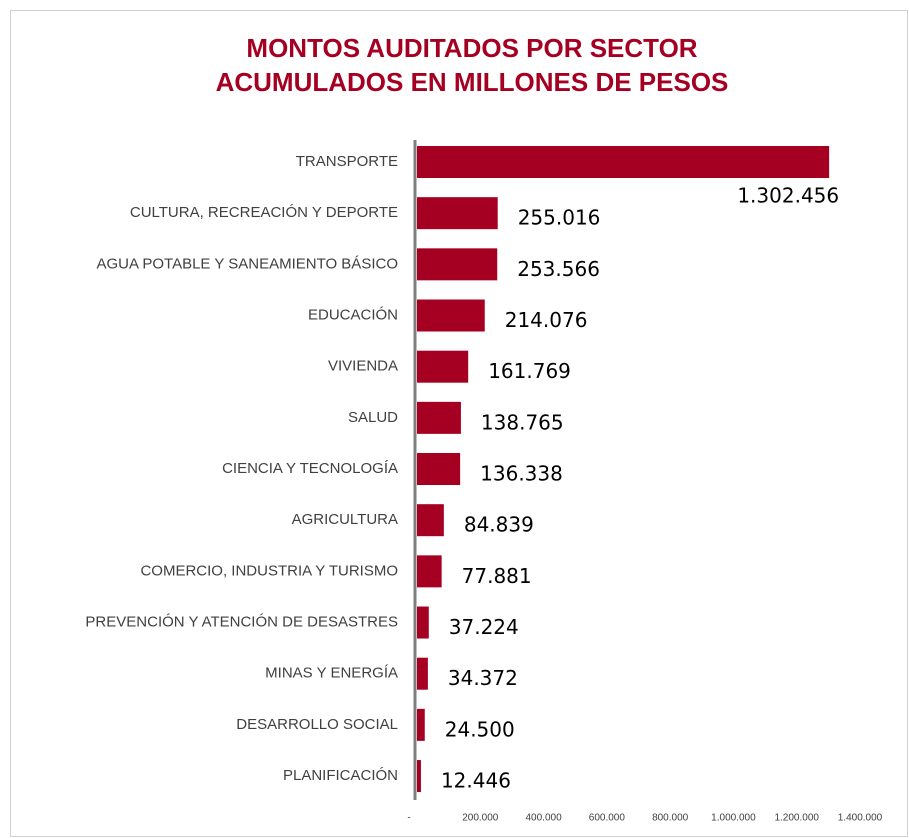 This screenshot has width=909, height=838. I want to click on y-tick-label: PREVENCIÓN Y ATENCIÓN DE DESASTRES, so click(241, 621).